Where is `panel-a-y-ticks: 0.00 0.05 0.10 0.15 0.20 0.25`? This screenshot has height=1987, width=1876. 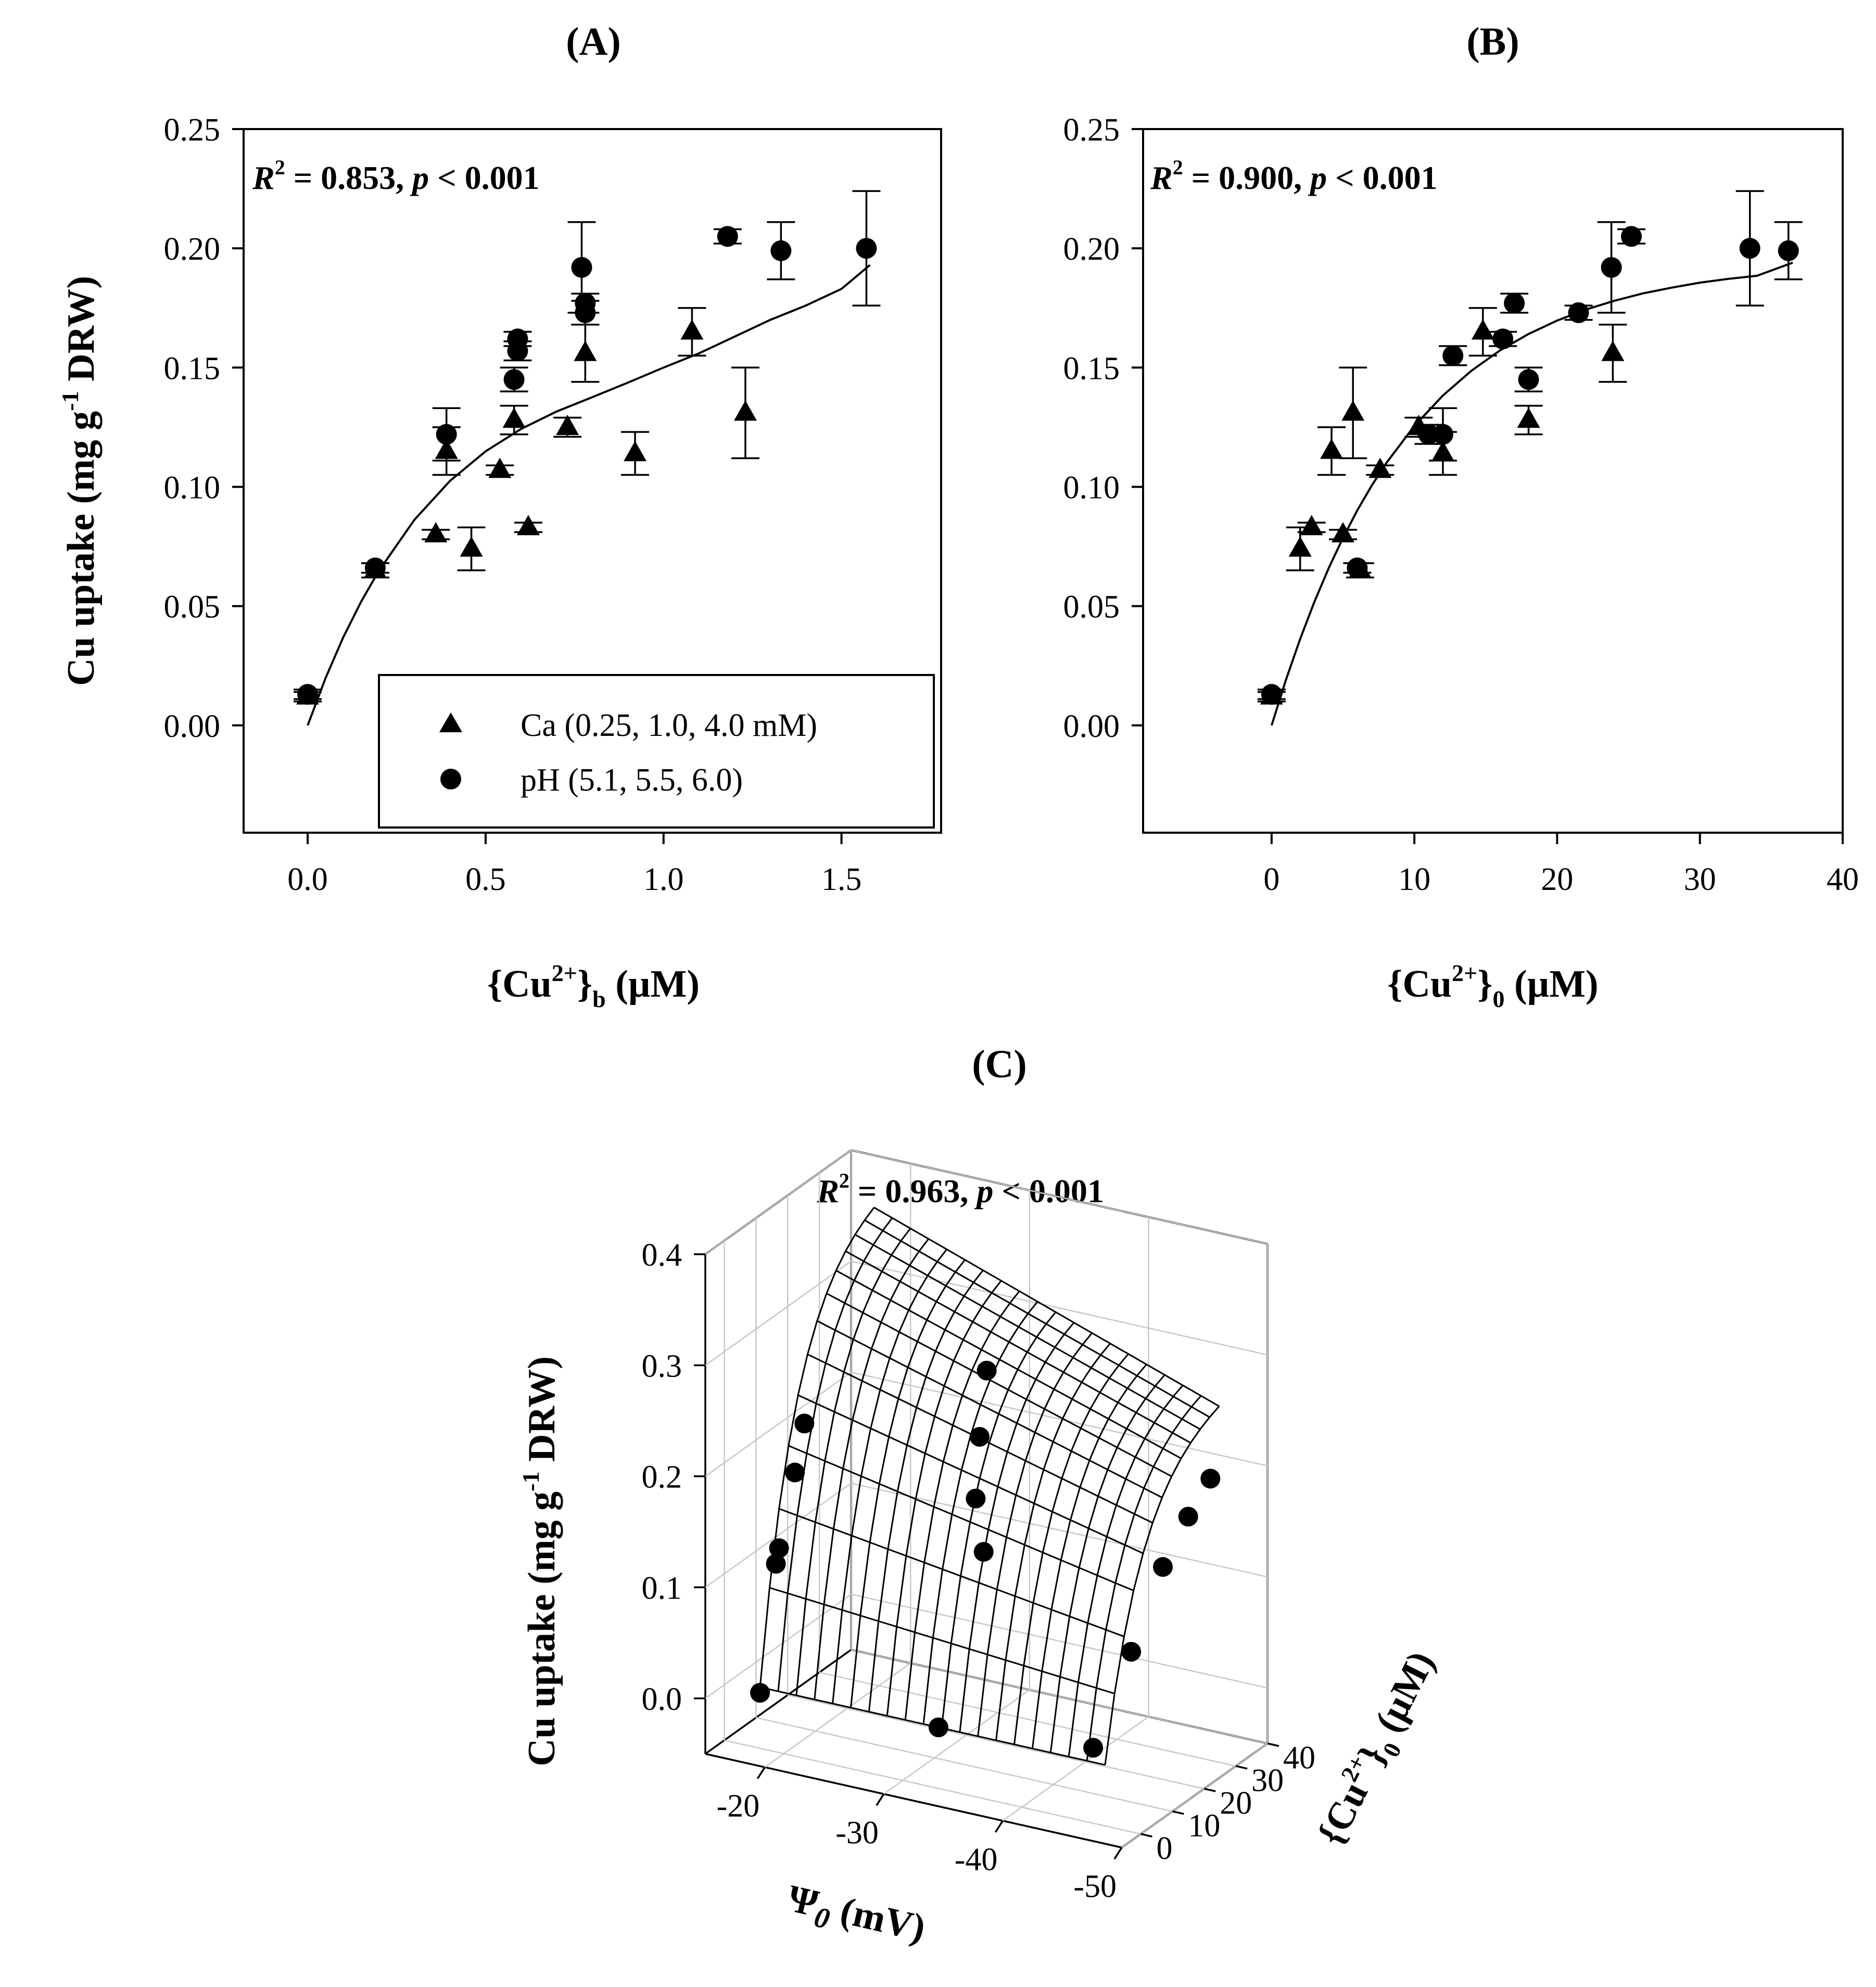
panel-a-y-ticks: 0.00 0.05 0.10 0.15 0.20 0.25 is located at coordinates (204, 428).